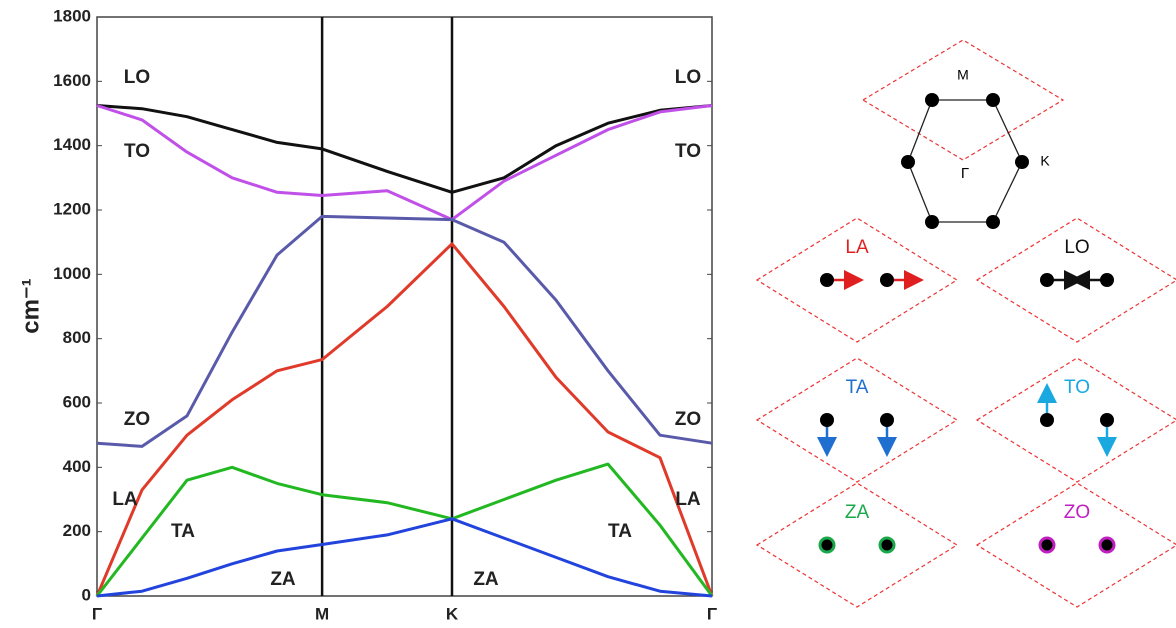 This screenshot has height=628, width=1176. Describe the element at coordinates (72, 80) in the screenshot. I see `y-tick-label: 1600` at that location.